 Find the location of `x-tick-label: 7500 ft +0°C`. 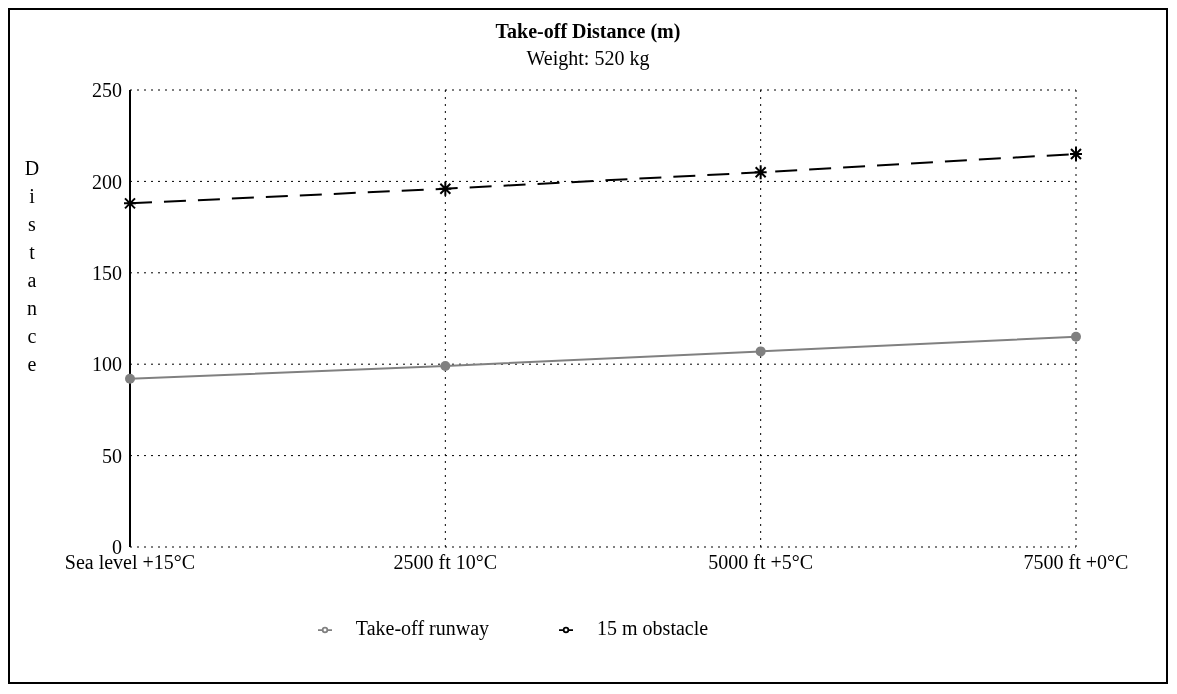

x-tick-label: 7500 ft +0°C is located at coordinates (1076, 562).